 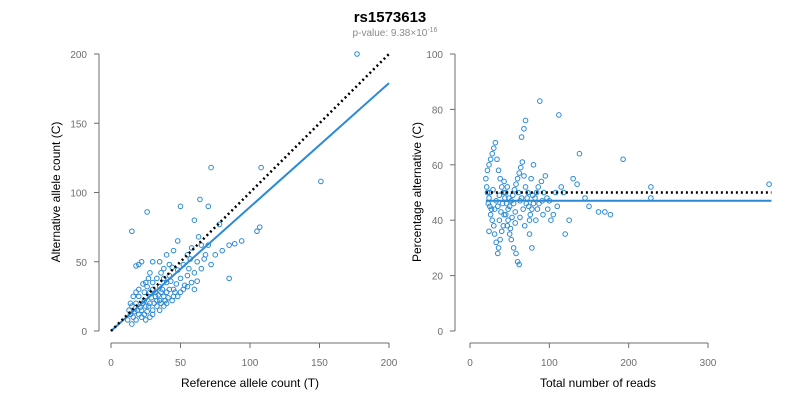 What do you see at coordinates (111, 363) in the screenshot?
I see `x-tick-label: 0` at bounding box center [111, 363].